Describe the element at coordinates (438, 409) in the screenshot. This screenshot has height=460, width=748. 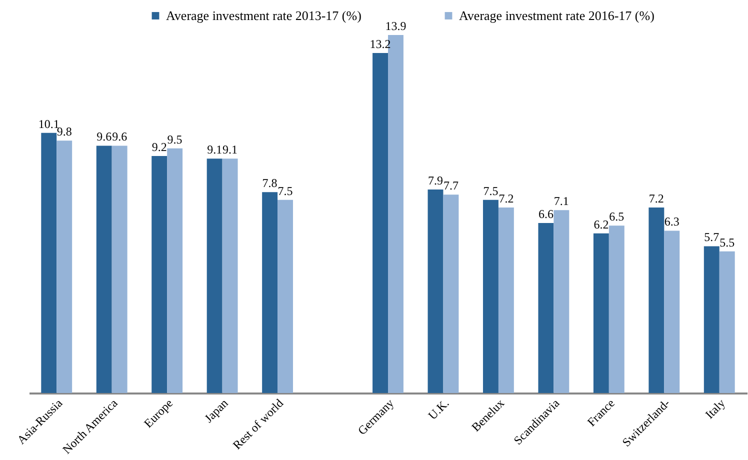
I see `x-tick-label: U.K.` at that location.